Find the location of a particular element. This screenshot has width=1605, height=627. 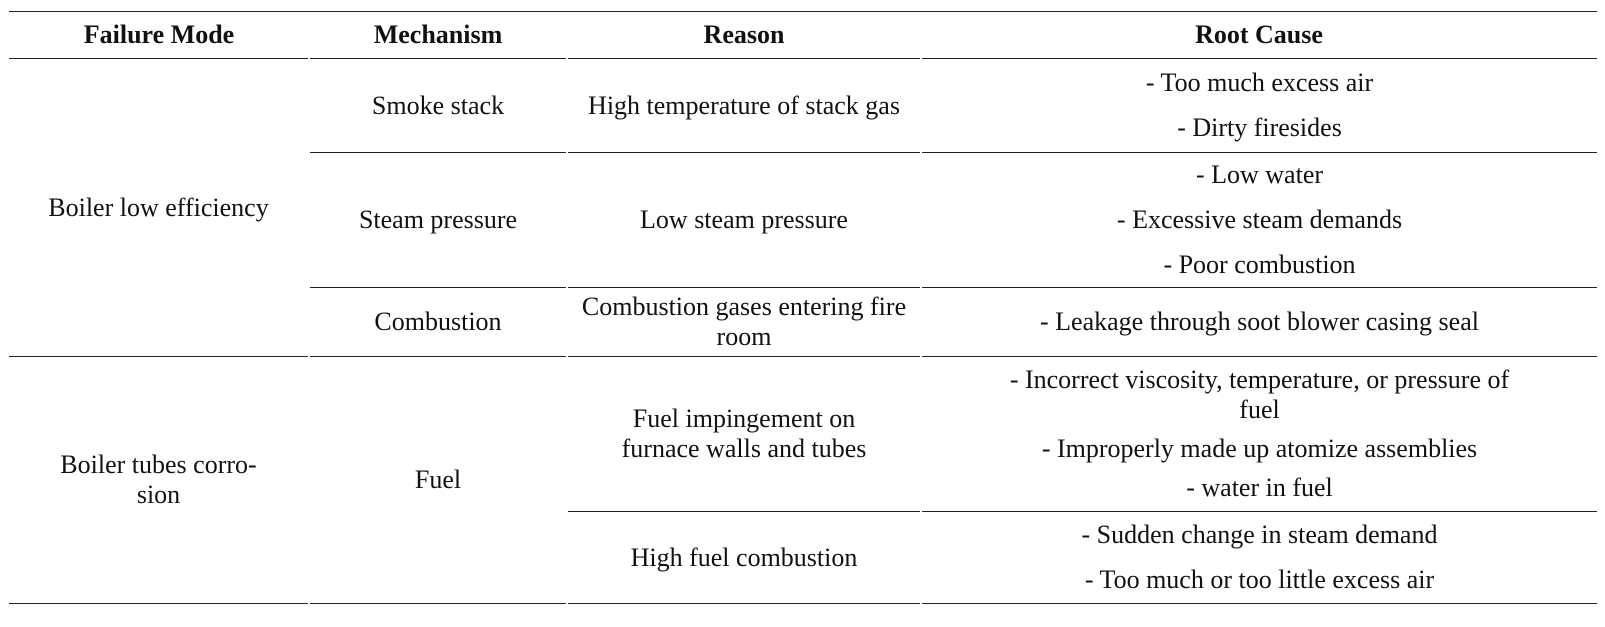

failure-mode-cell: Boiler tubes corro-sion is located at coordinates (159, 480).